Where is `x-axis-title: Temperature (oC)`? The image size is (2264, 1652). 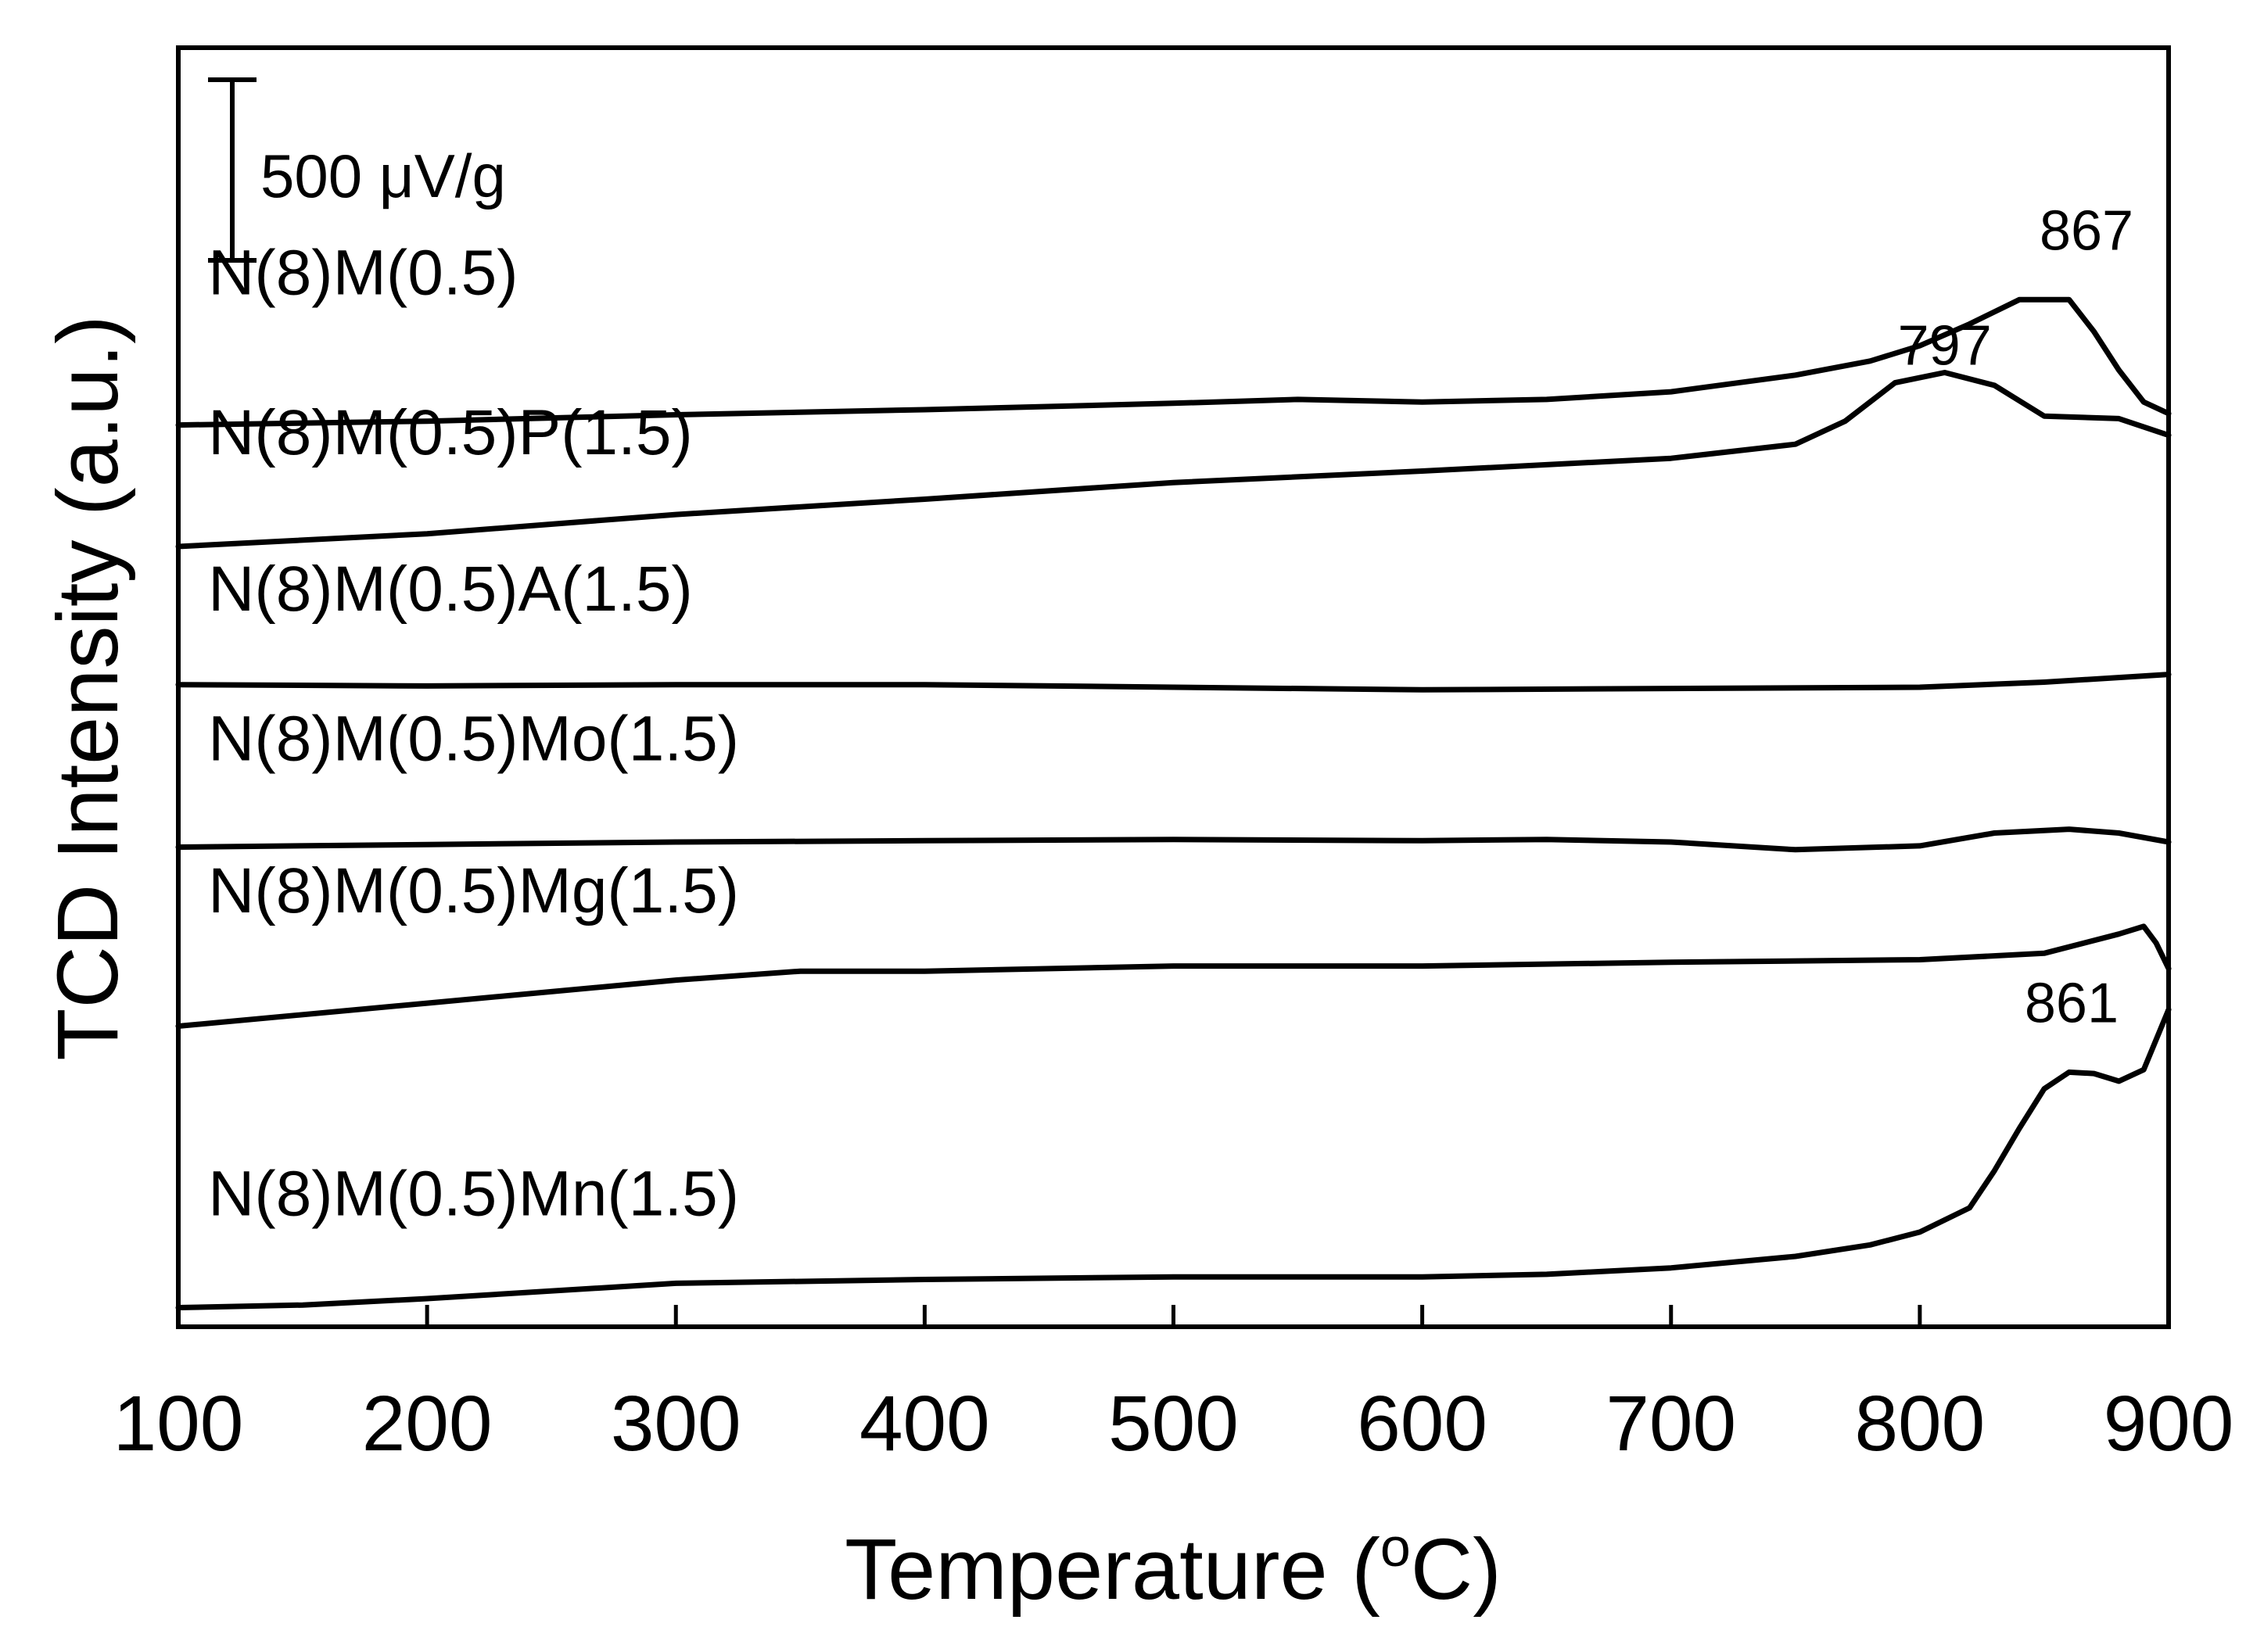 x-axis-title: Temperature (oC) is located at coordinates (1173, 1567).